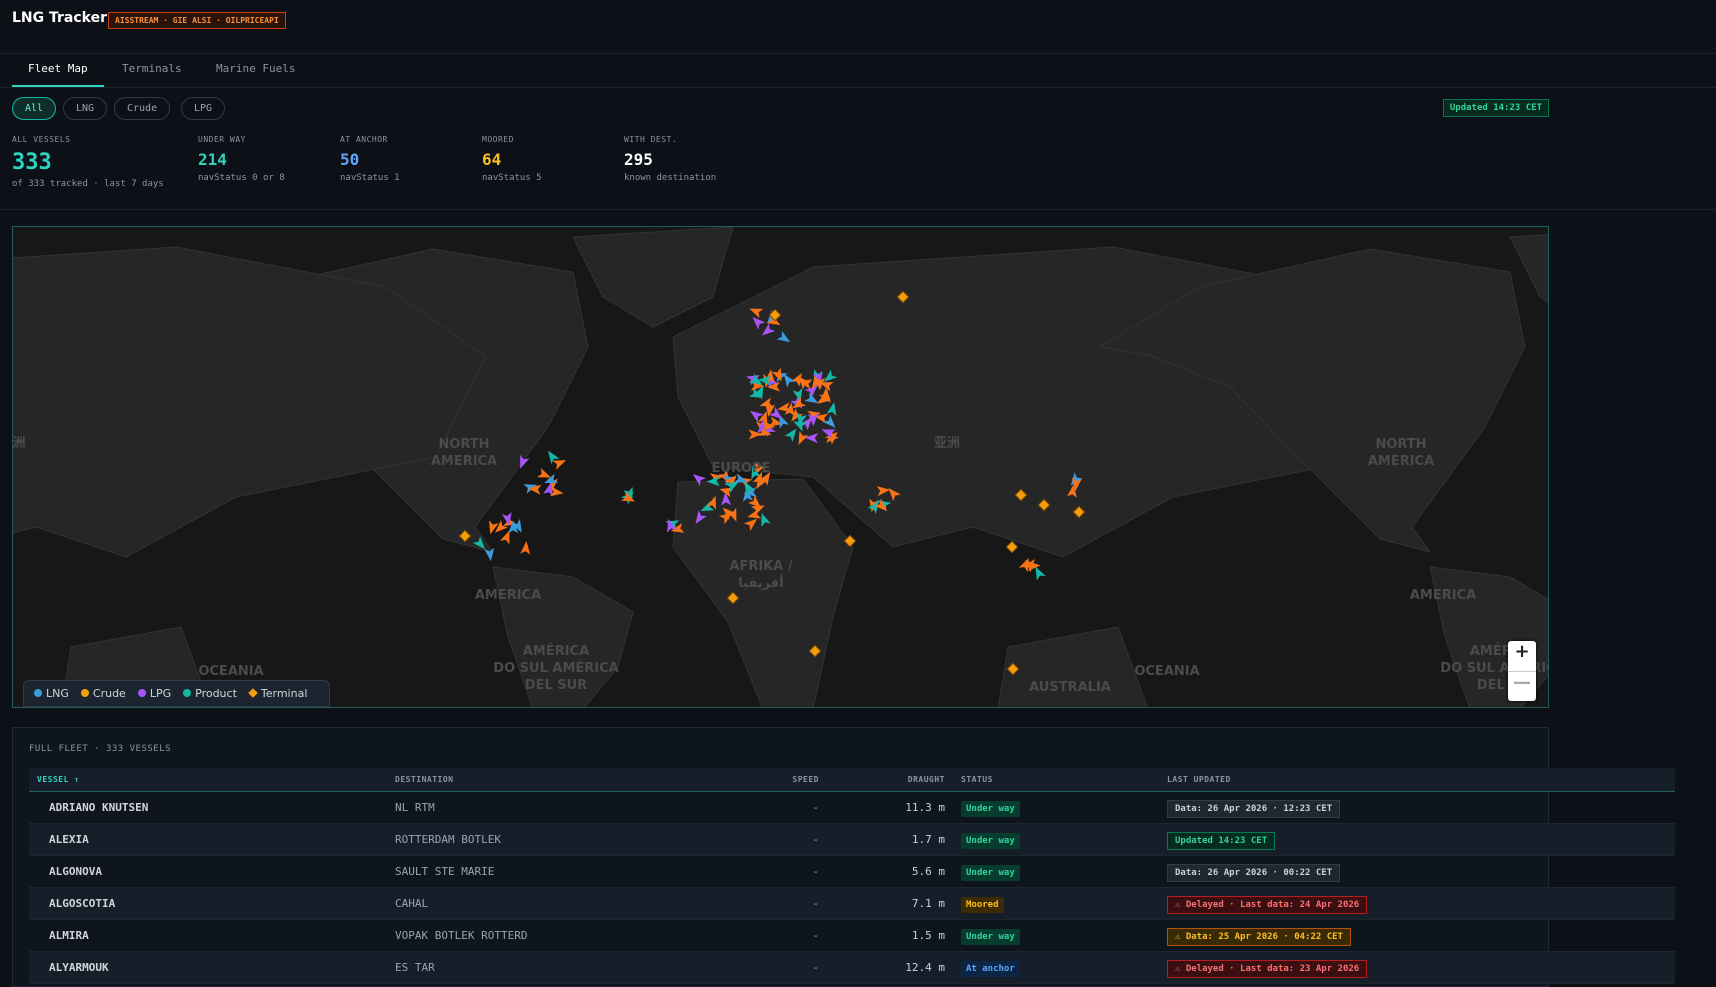 The height and width of the screenshot is (987, 1716). What do you see at coordinates (1417, 780) in the screenshot?
I see `column-header: LAST UPDATED` at bounding box center [1417, 780].